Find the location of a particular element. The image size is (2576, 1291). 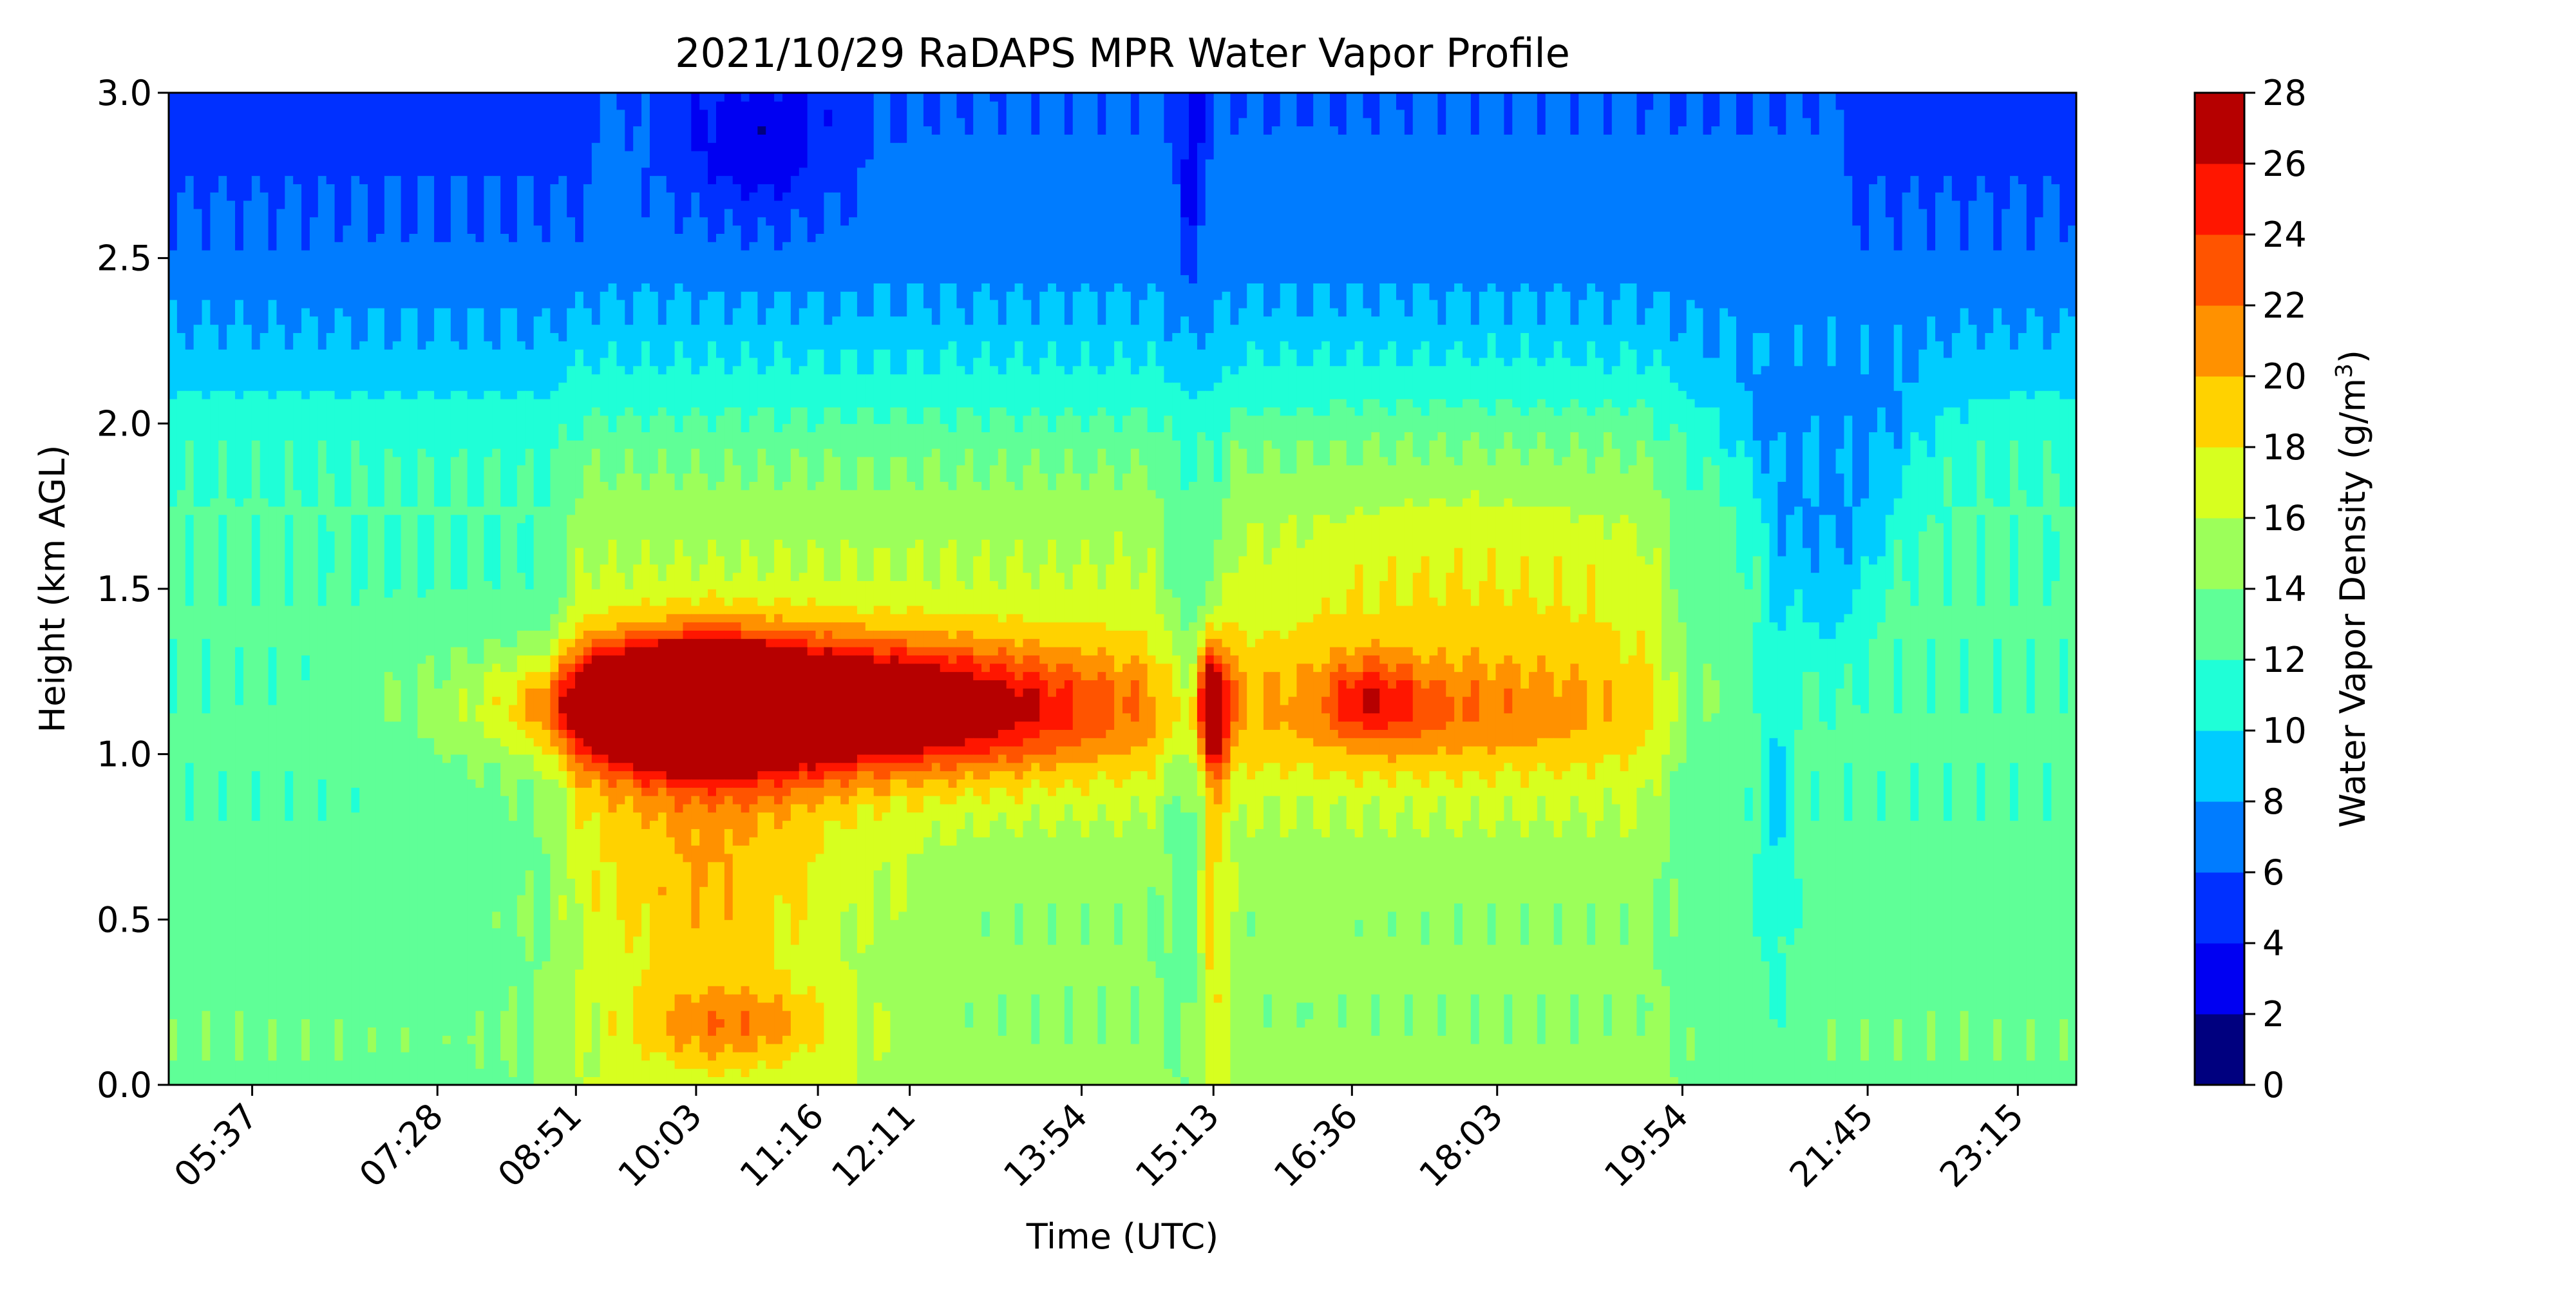

x-tick-label: 23:15 is located at coordinates (1982, 1146).